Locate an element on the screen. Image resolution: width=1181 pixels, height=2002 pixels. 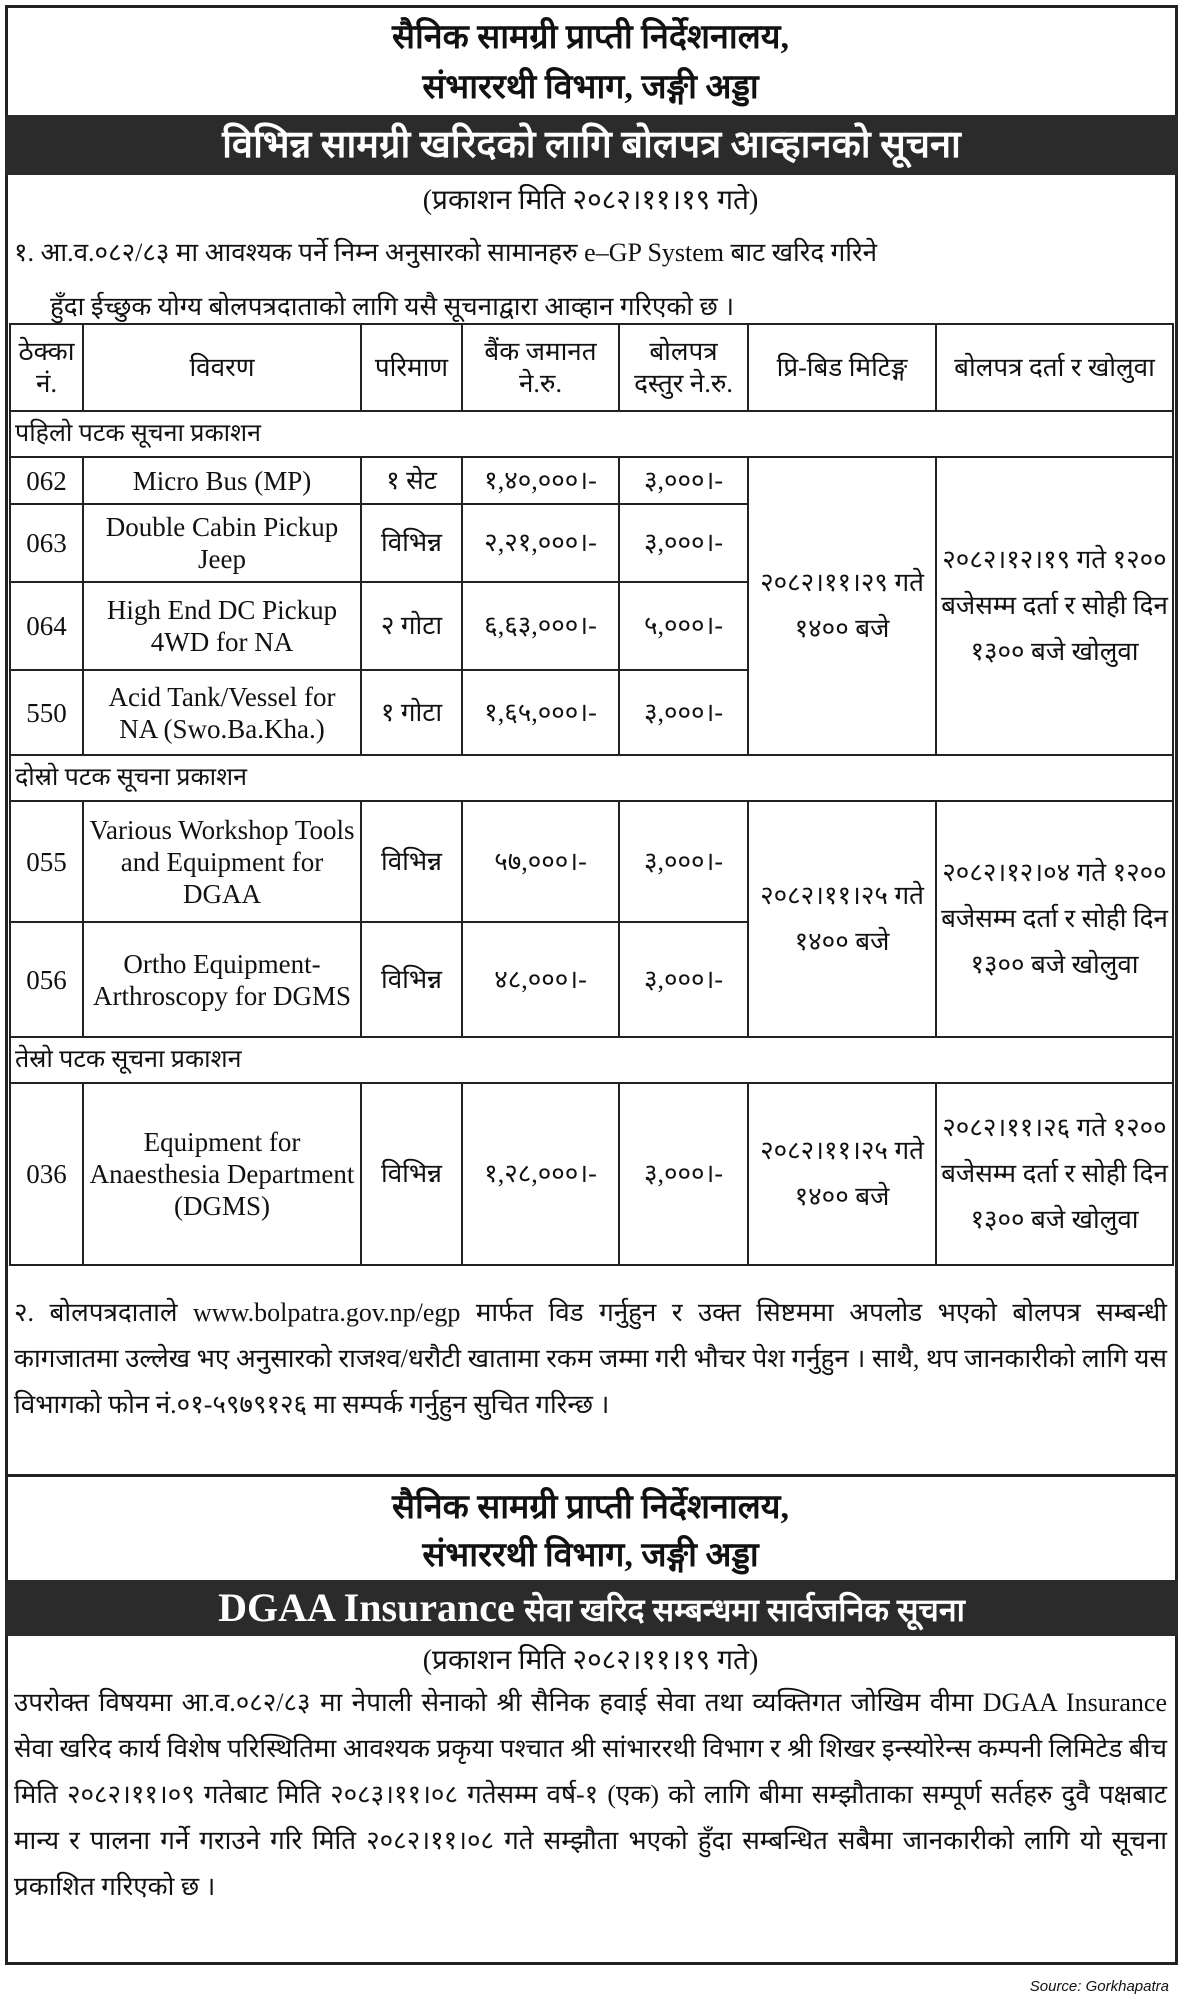
org-name-line1: सैनिक सामग्री प्राप्ती निर्देशनालय, is located at coordinates (590, 37).